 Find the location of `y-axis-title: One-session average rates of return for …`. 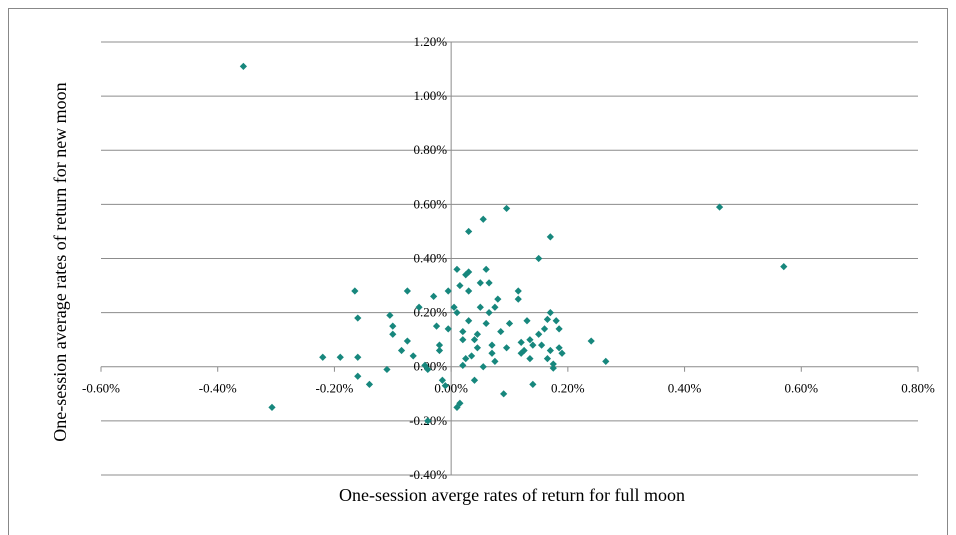

y-axis-title: One-session average rates of return for … is located at coordinates (60, 261).